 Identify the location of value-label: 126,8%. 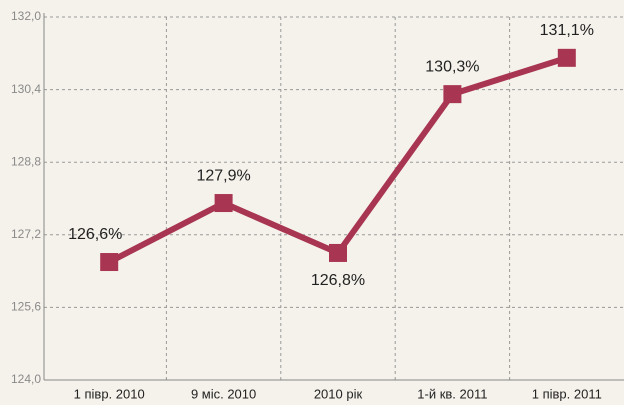
(338, 280).